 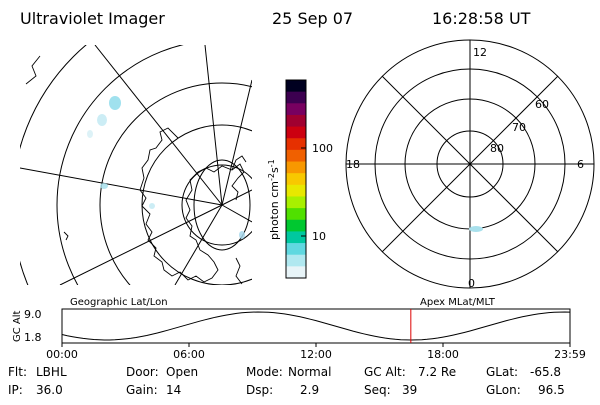 What do you see at coordinates (409, 390) in the screenshot?
I see `info-seq-value: 39` at bounding box center [409, 390].